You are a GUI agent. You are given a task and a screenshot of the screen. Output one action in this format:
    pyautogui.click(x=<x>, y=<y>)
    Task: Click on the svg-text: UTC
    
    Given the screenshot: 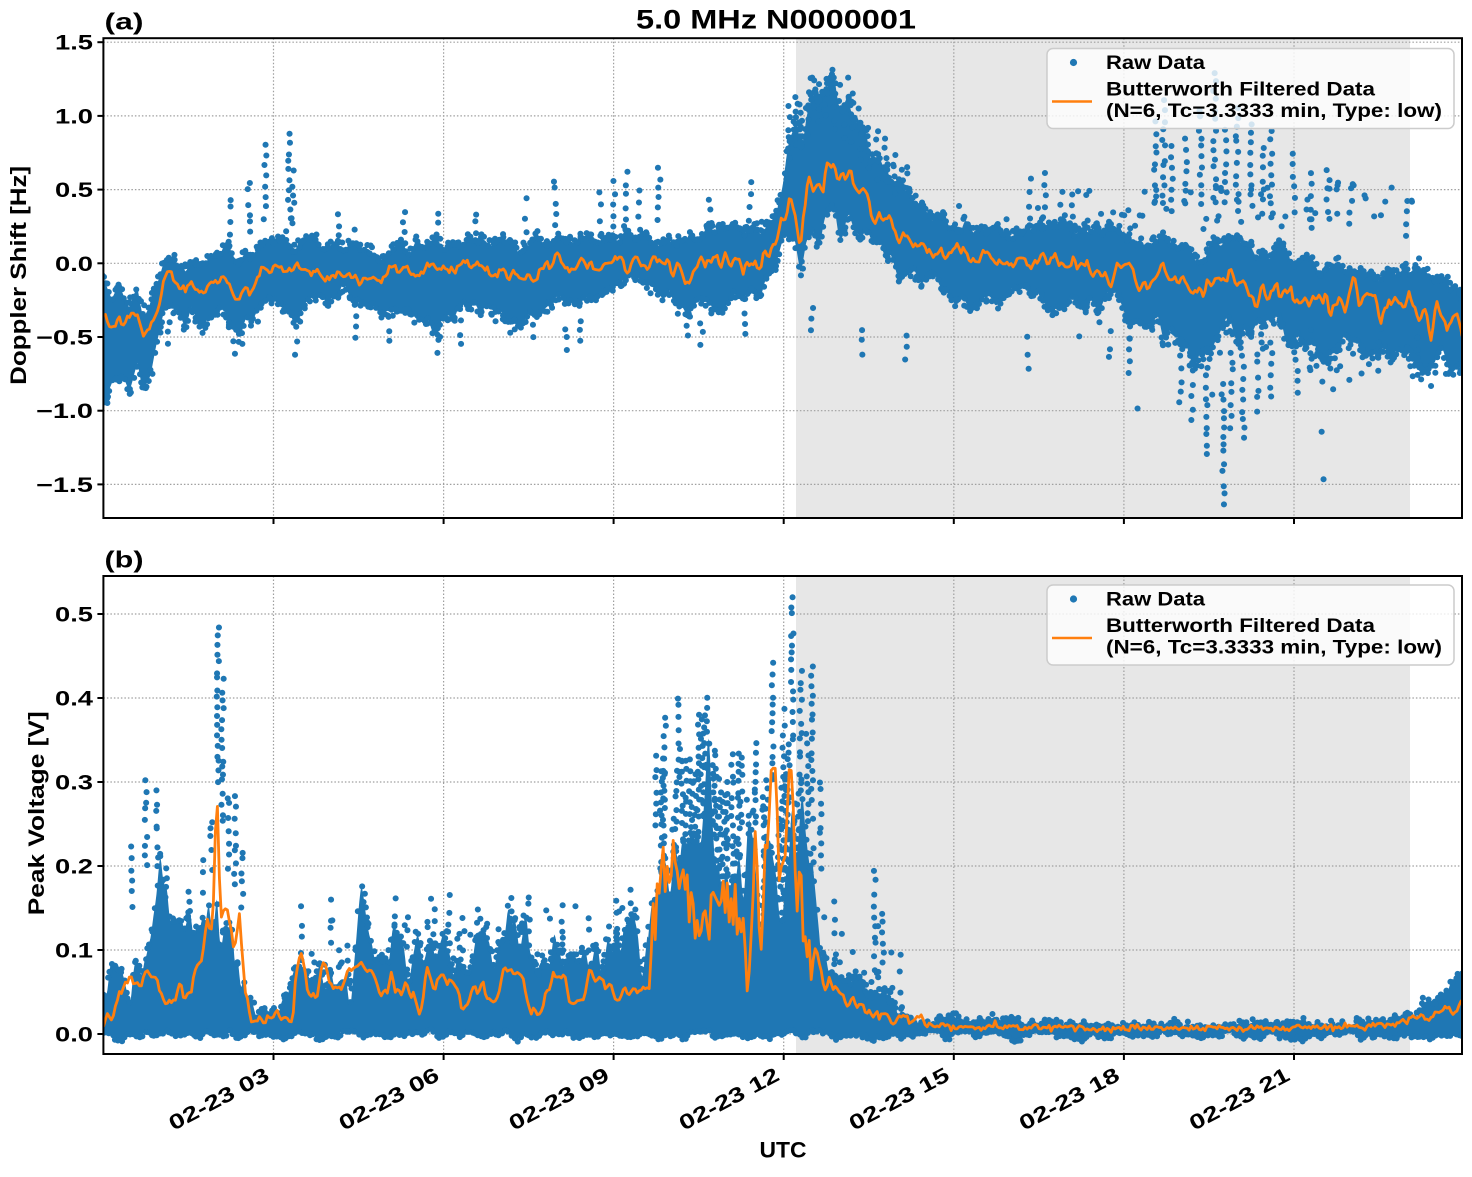 What is the action you would take?
    pyautogui.click(x=783, y=1150)
    